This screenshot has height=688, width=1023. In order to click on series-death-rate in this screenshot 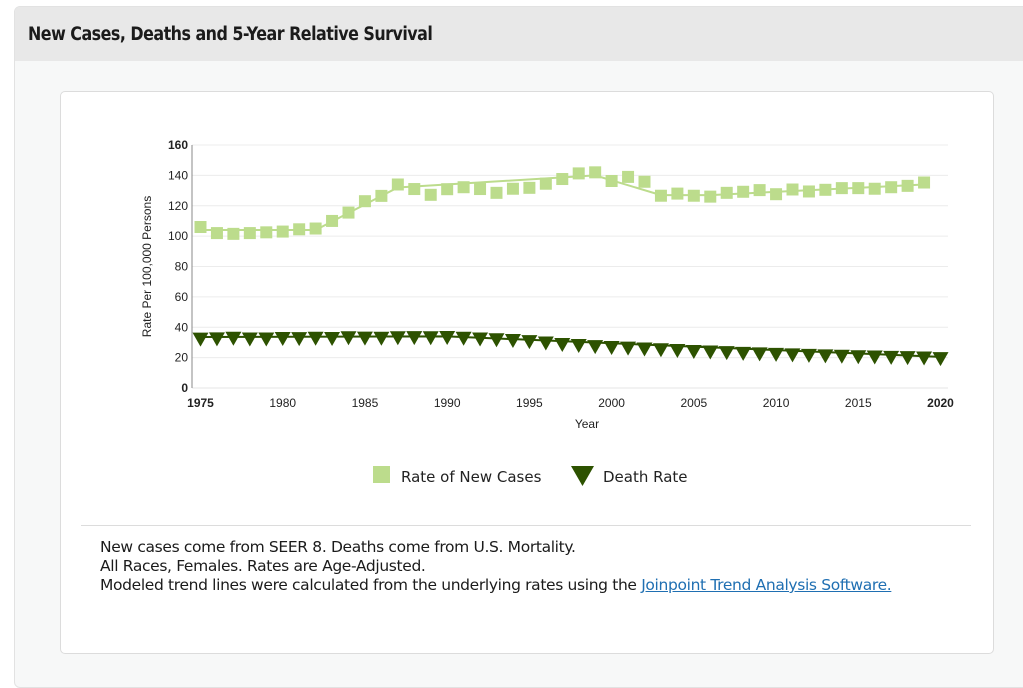, I will do `click(570, 348)`.